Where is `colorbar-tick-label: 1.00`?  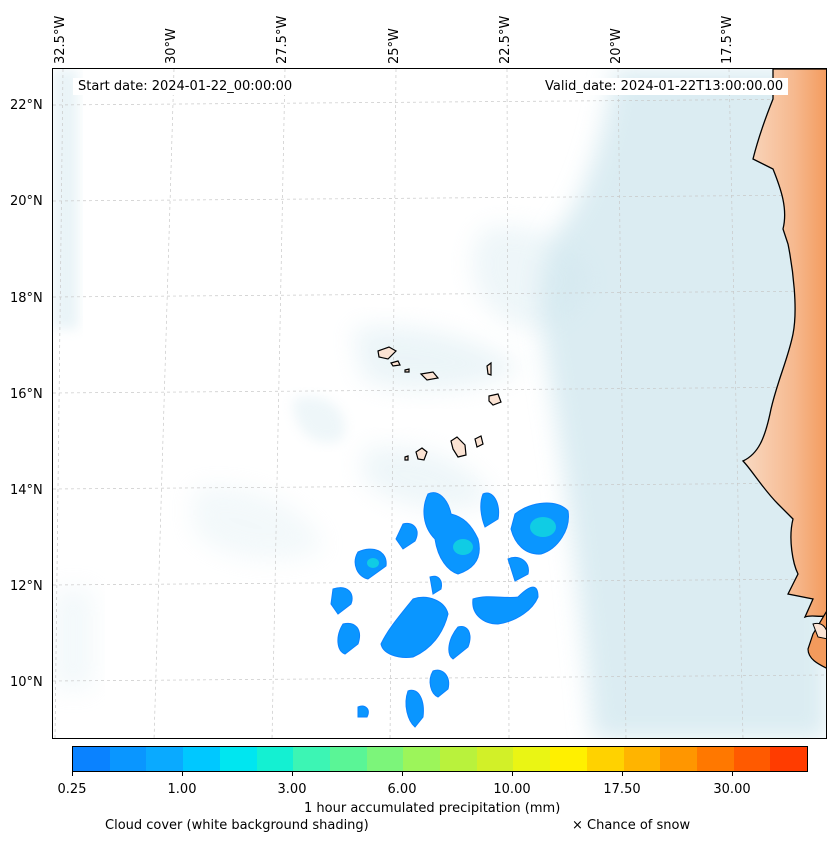 colorbar-tick-label: 1.00 is located at coordinates (182, 789).